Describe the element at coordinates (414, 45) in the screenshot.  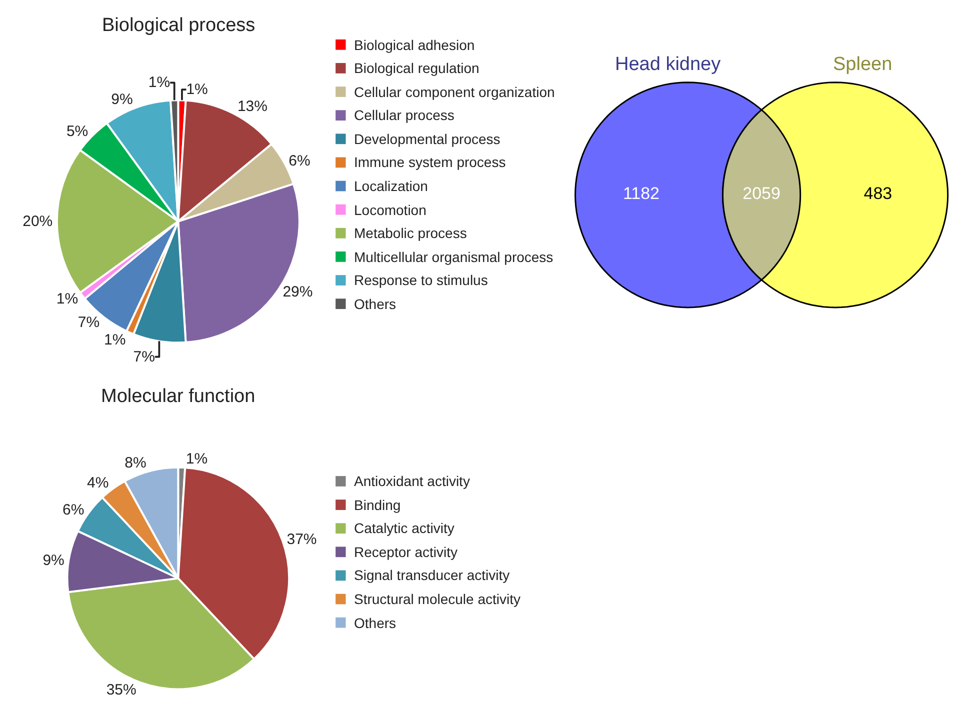
I see `legend-label: Biological adhesion` at that location.